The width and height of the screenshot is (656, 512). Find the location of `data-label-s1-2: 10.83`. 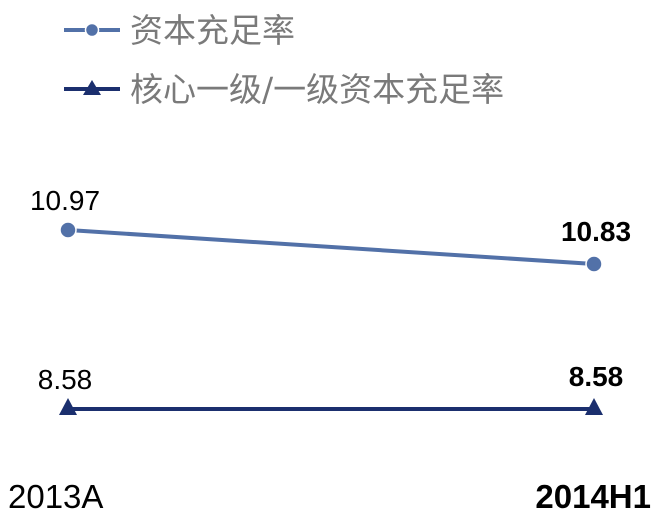

data-label-s1-2: 10.83 is located at coordinates (596, 231).